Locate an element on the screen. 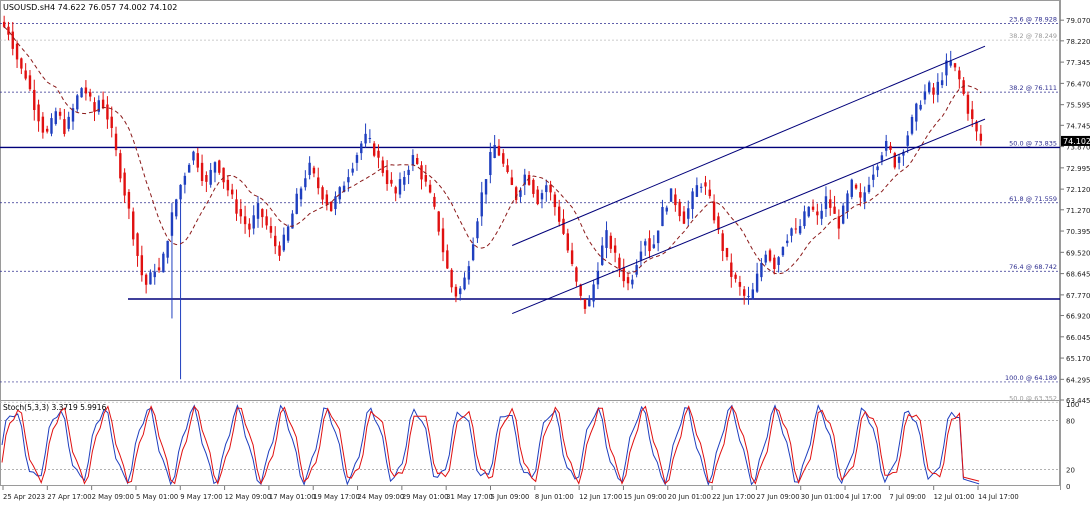 Image resolution: width=1090 pixels, height=507 pixels. price-tick-label: 66.920 is located at coordinates (1078, 317).